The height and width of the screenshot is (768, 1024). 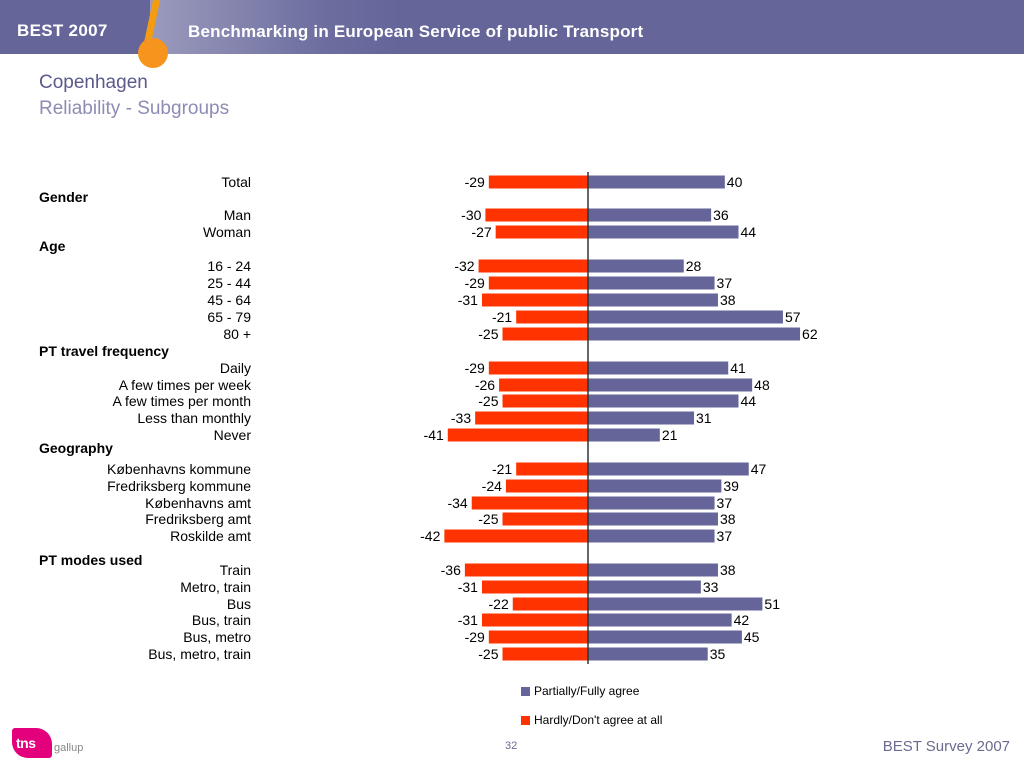 I want to click on page-subtitle: Reliability - Subgroups, so click(x=134, y=108).